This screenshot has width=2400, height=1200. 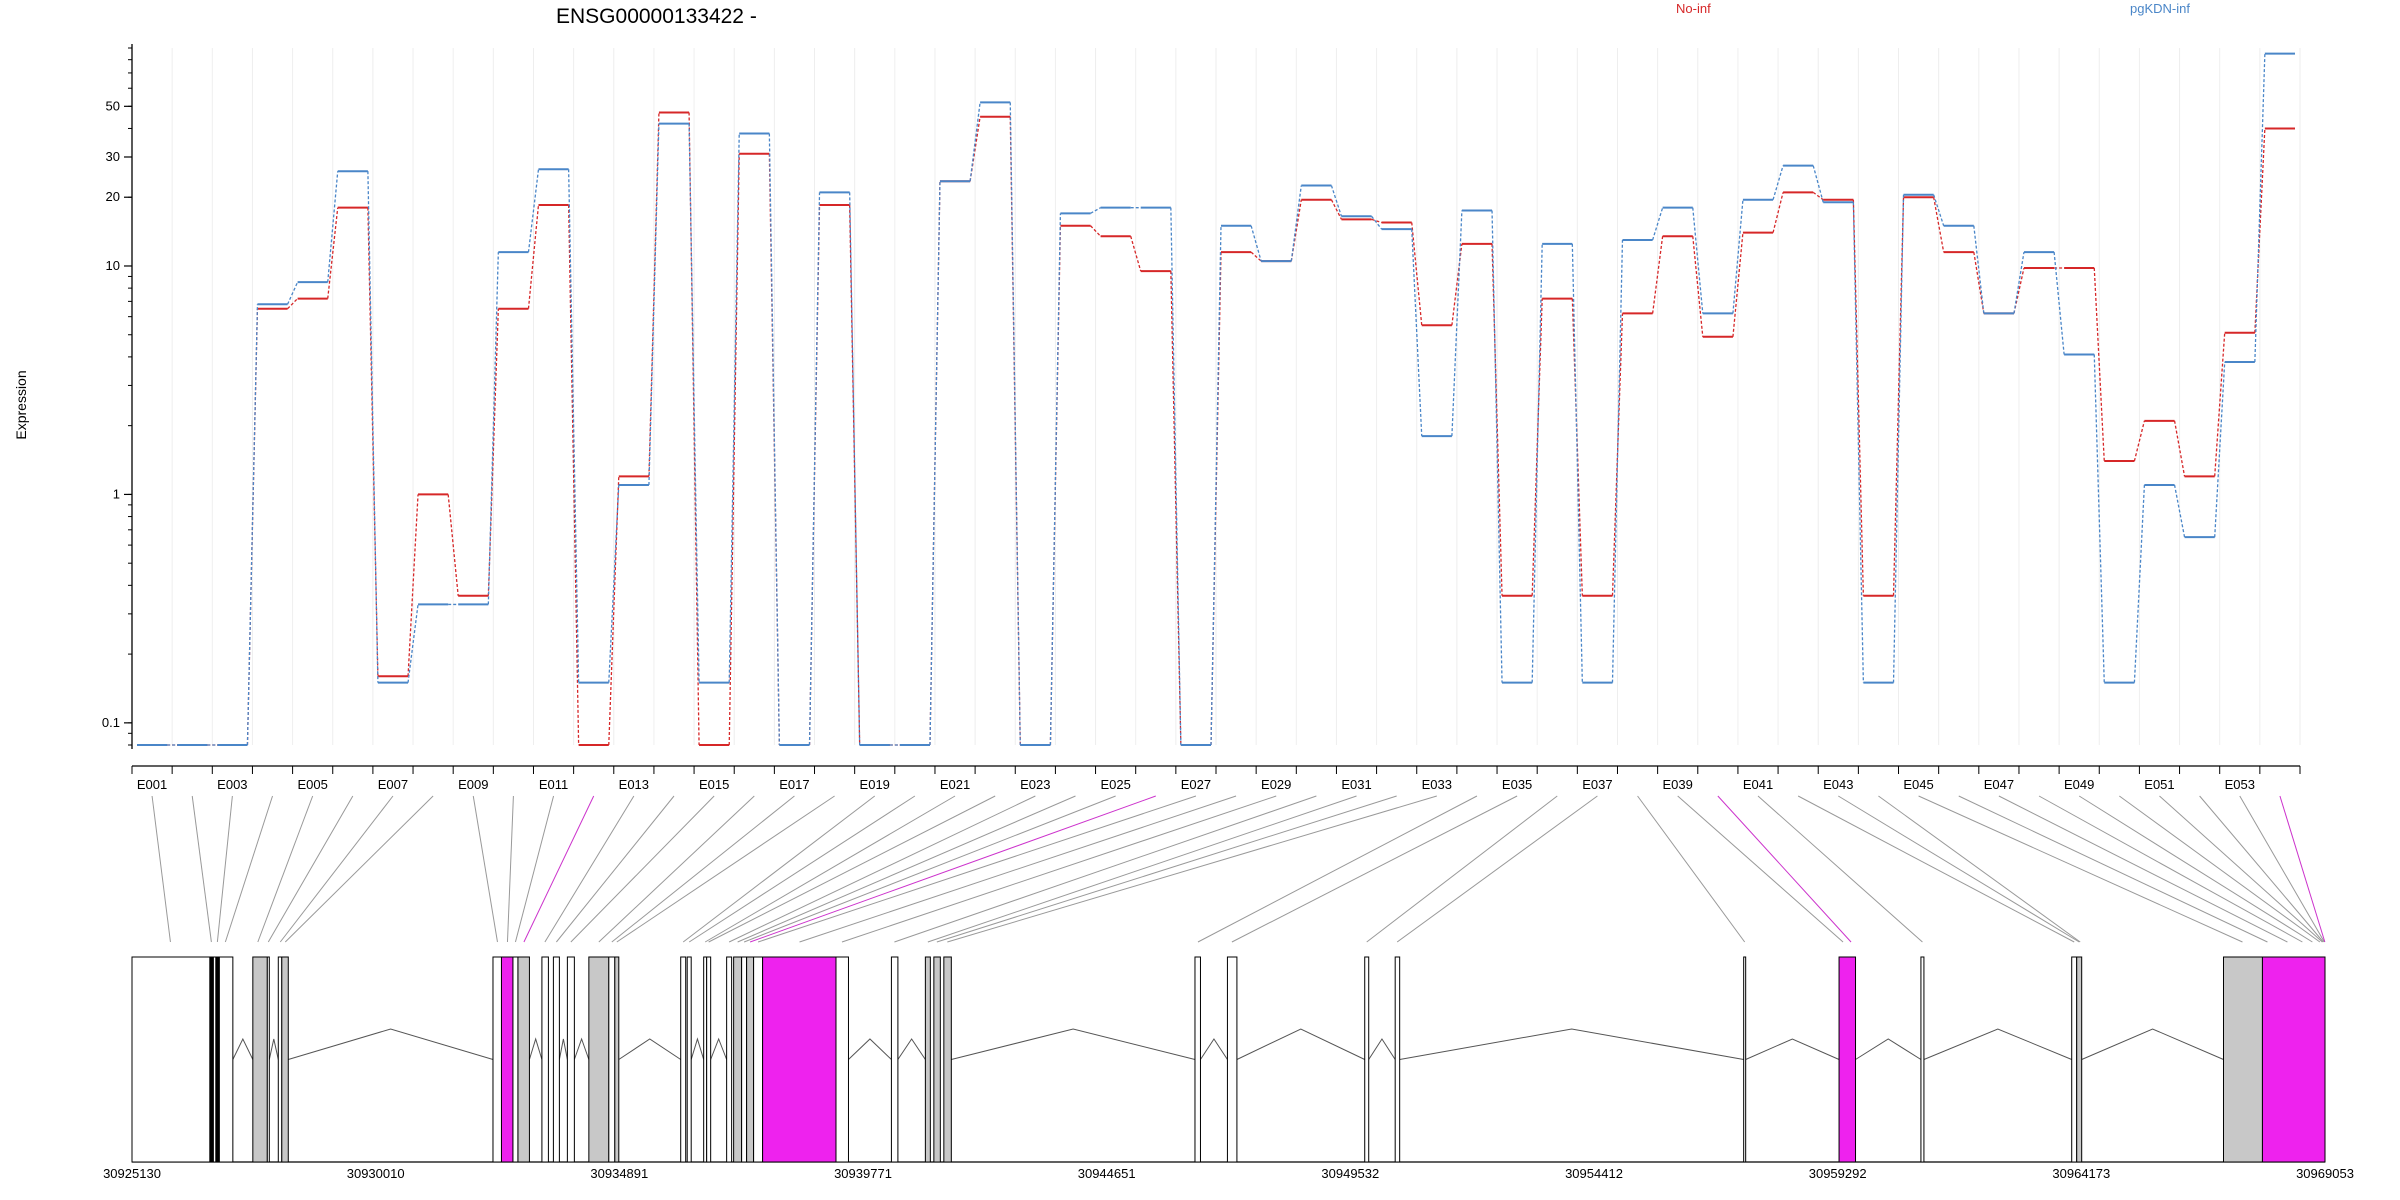 What do you see at coordinates (1035, 784) in the screenshot?
I see `exon-tick-label: E023` at bounding box center [1035, 784].